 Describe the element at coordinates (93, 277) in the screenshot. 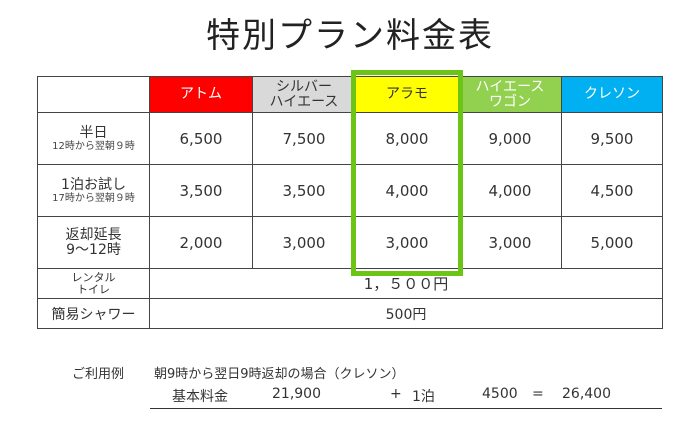

I see `row-label-line1: レンタル` at that location.